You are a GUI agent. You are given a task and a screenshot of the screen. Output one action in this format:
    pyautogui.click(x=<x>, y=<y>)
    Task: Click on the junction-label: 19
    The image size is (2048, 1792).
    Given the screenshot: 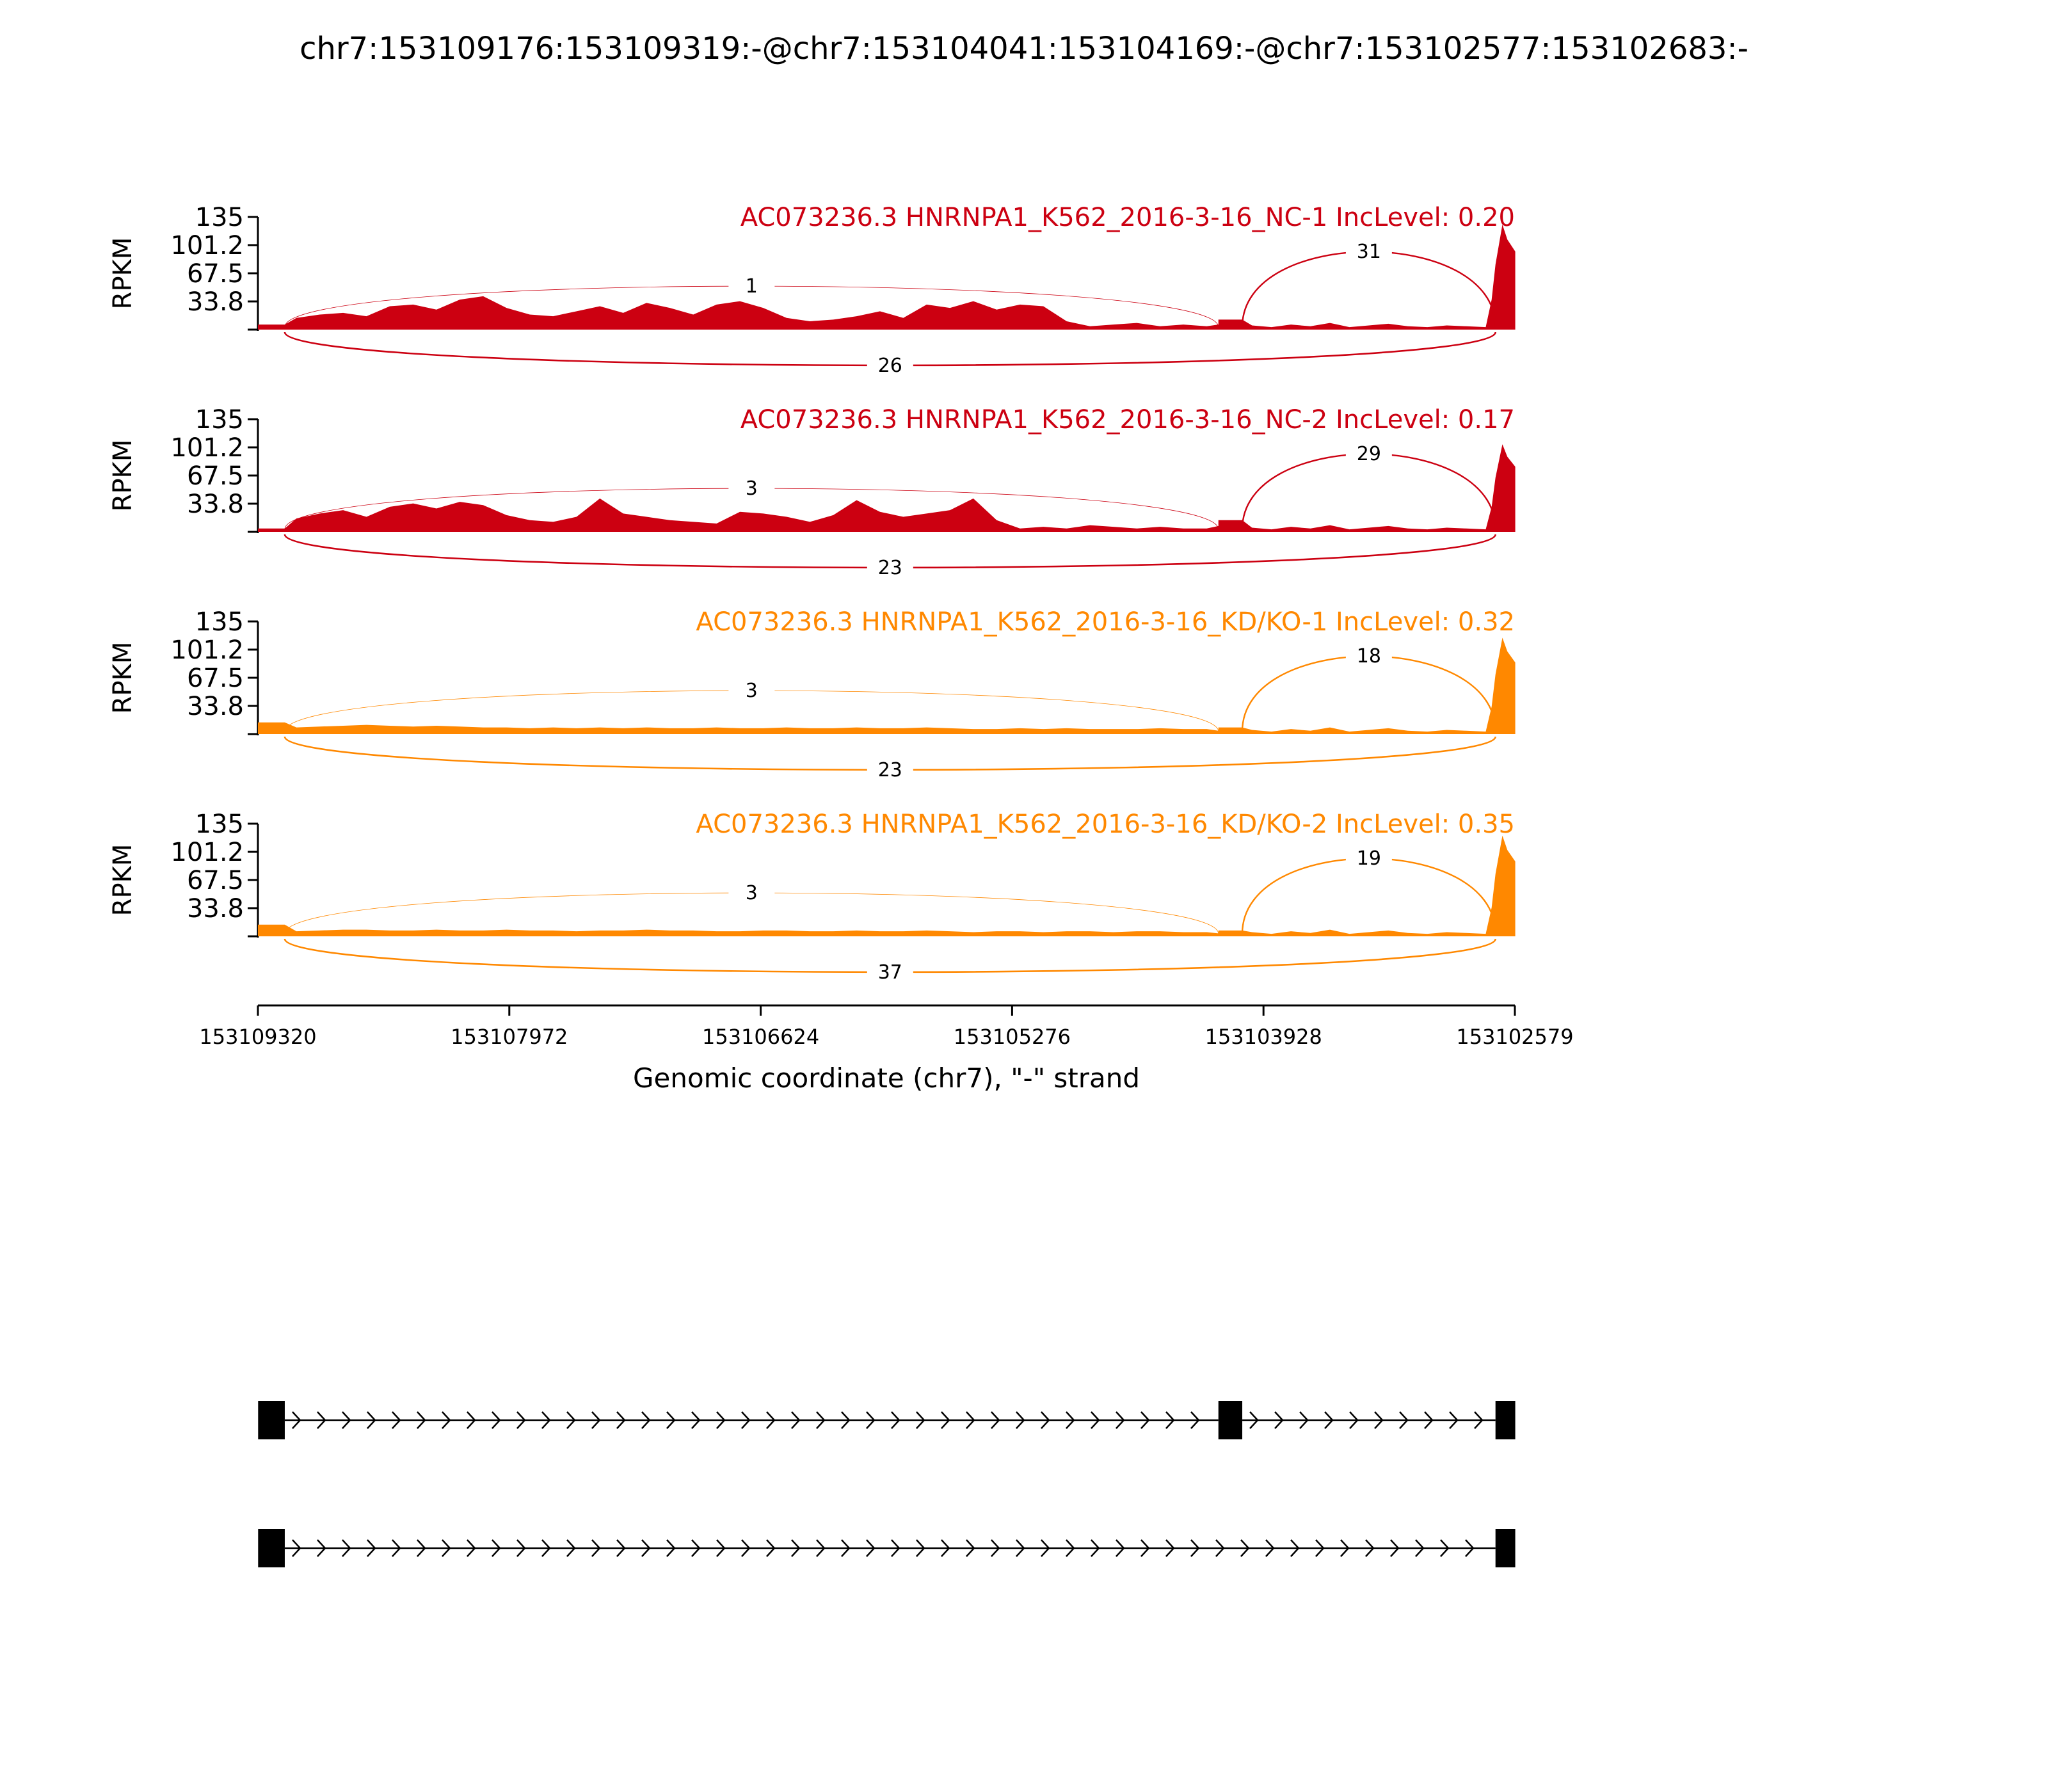 What is the action you would take?
    pyautogui.click(x=1369, y=858)
    